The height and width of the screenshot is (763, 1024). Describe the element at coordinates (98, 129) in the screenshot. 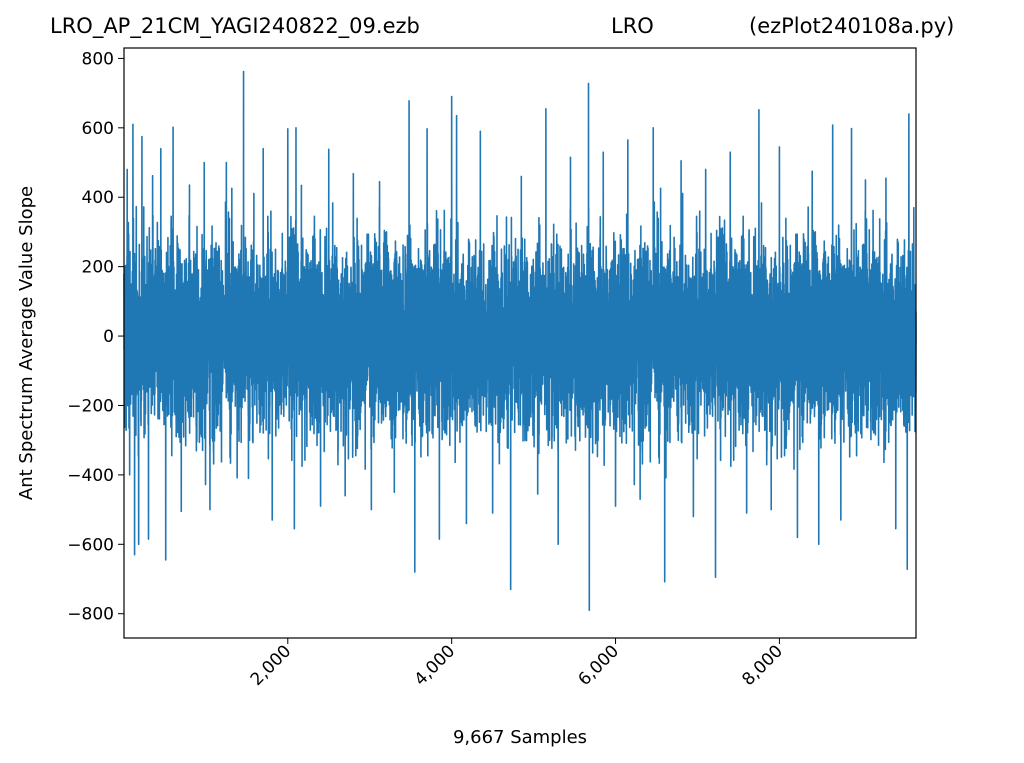

I see `y-tick-label: 600` at that location.